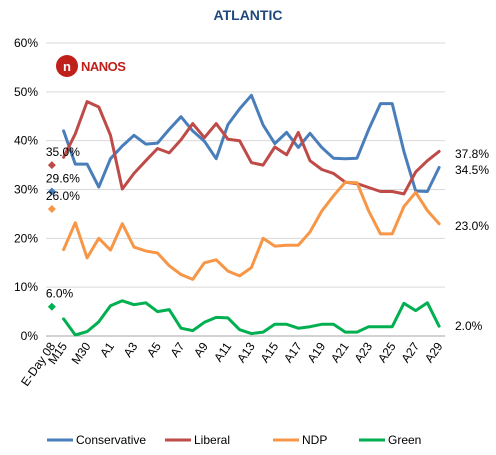 The height and width of the screenshot is (455, 496). I want to click on eday-marker-liberal, so click(51, 165).